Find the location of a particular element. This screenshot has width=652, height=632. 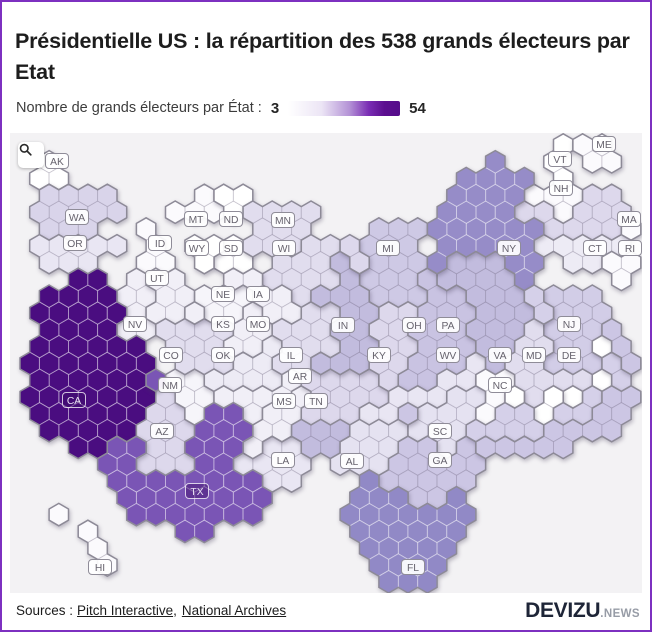

svg-text: ND is located at coordinates (231, 220).